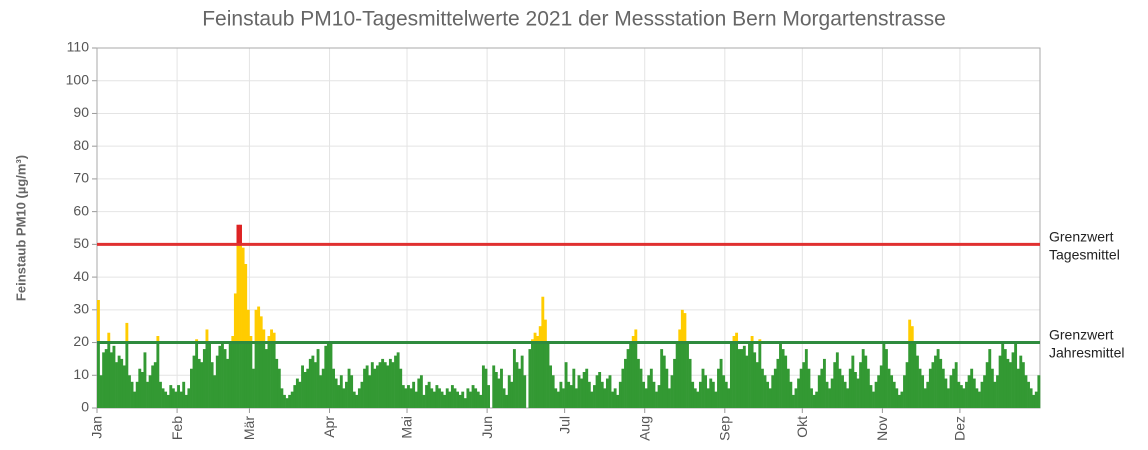 This screenshot has height=450, width=1148. What do you see at coordinates (249, 428) in the screenshot?
I see `x-tick-label: Mär` at bounding box center [249, 428].